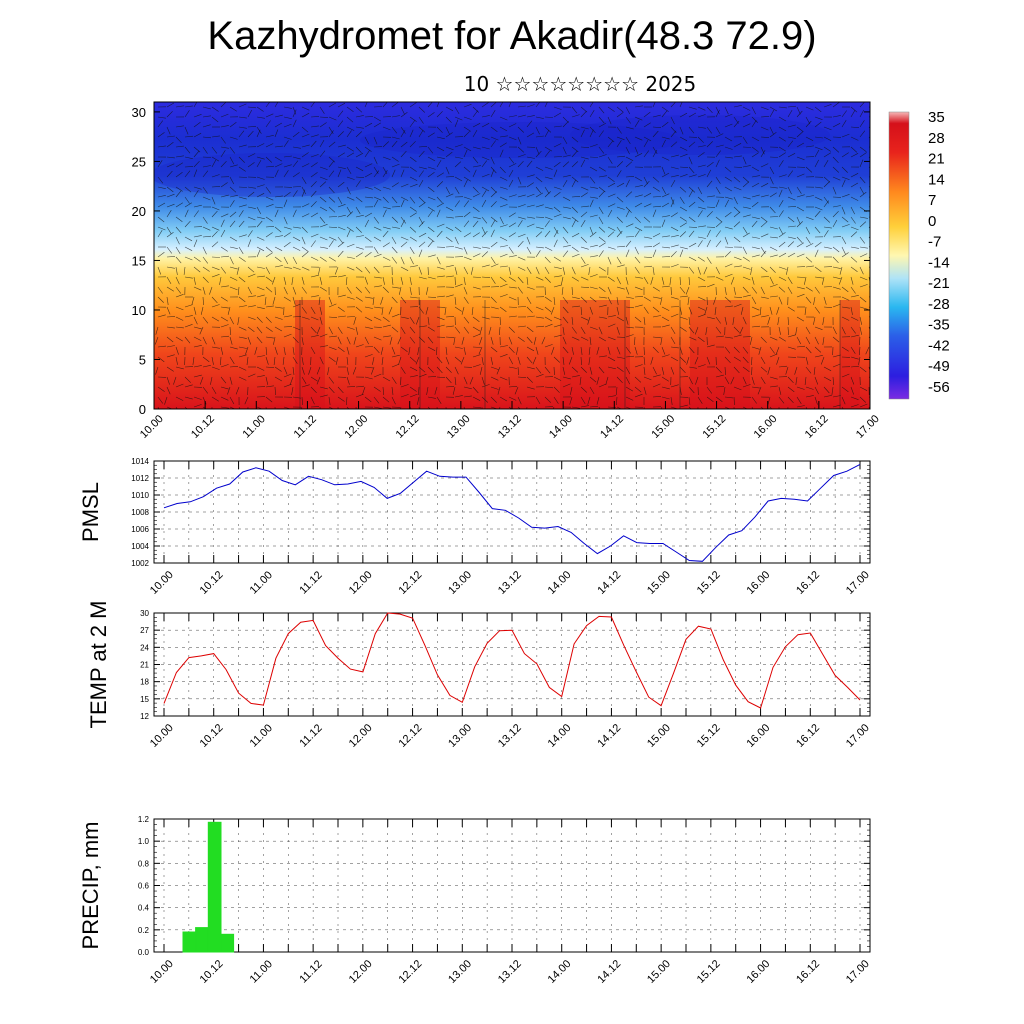 The image size is (1024, 1024). Describe the element at coordinates (939, 283) in the screenshot. I see `colorbar-label: -21` at that location.